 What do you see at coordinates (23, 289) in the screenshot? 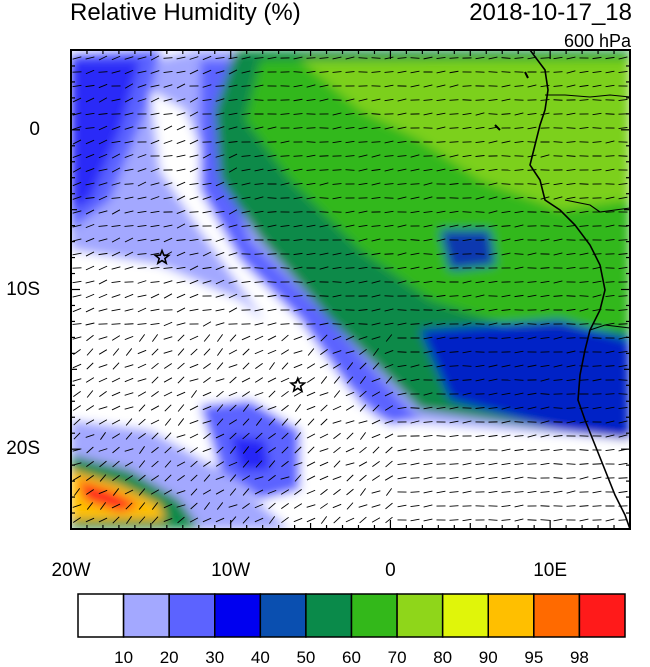
I see `y-tick-label: 10S` at bounding box center [23, 289].